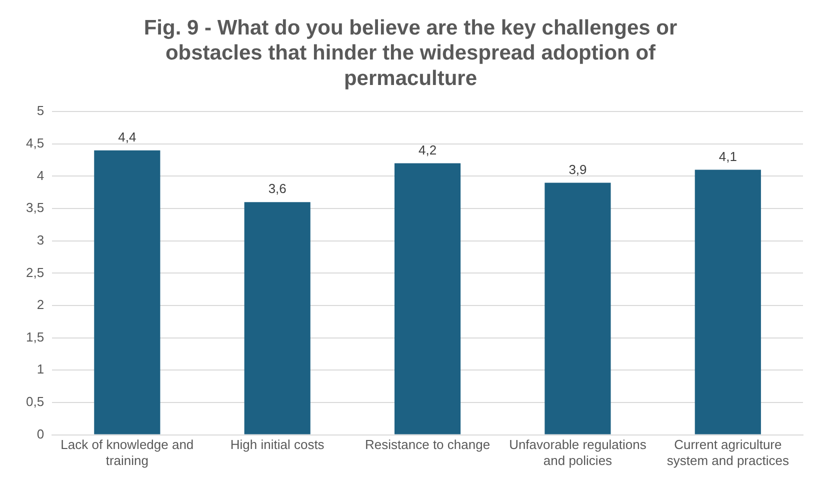 The image size is (821, 484). I want to click on data-label: 3,6, so click(277, 188).